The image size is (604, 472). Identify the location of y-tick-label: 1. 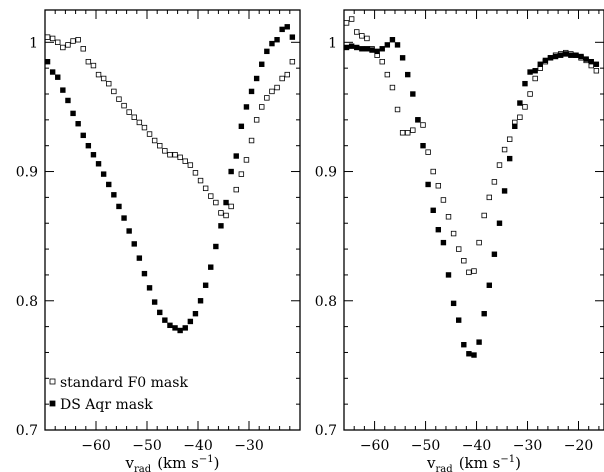
(332, 43).